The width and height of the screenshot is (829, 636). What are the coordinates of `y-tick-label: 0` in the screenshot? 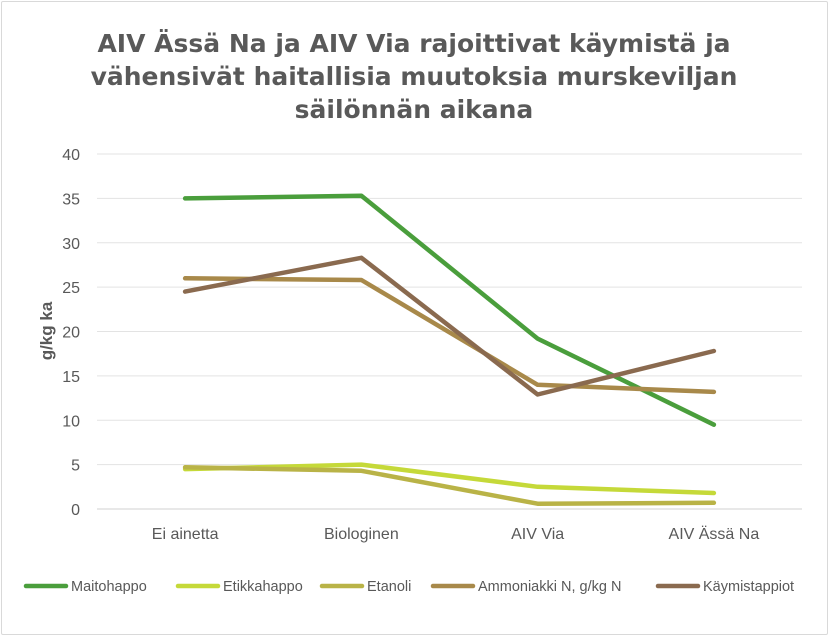 It's located at (75, 510).